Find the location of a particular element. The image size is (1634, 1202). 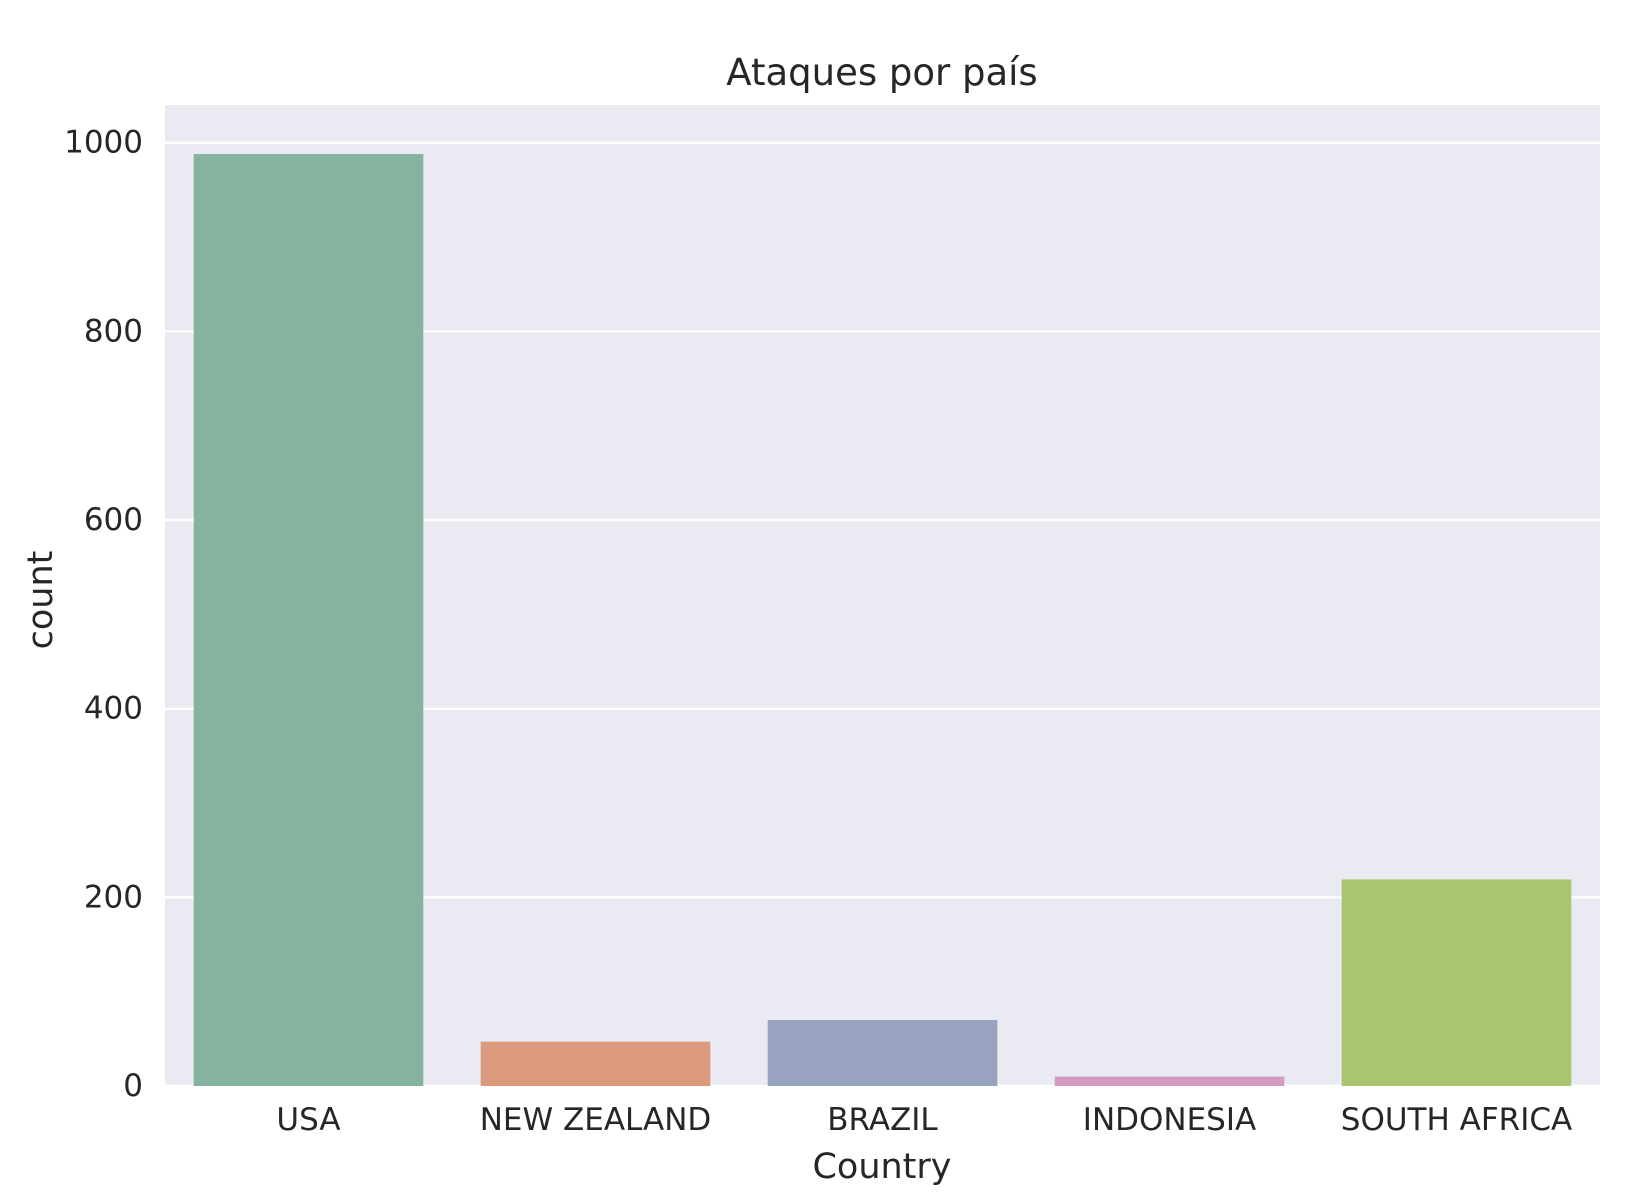

bar-usa is located at coordinates (308, 620).